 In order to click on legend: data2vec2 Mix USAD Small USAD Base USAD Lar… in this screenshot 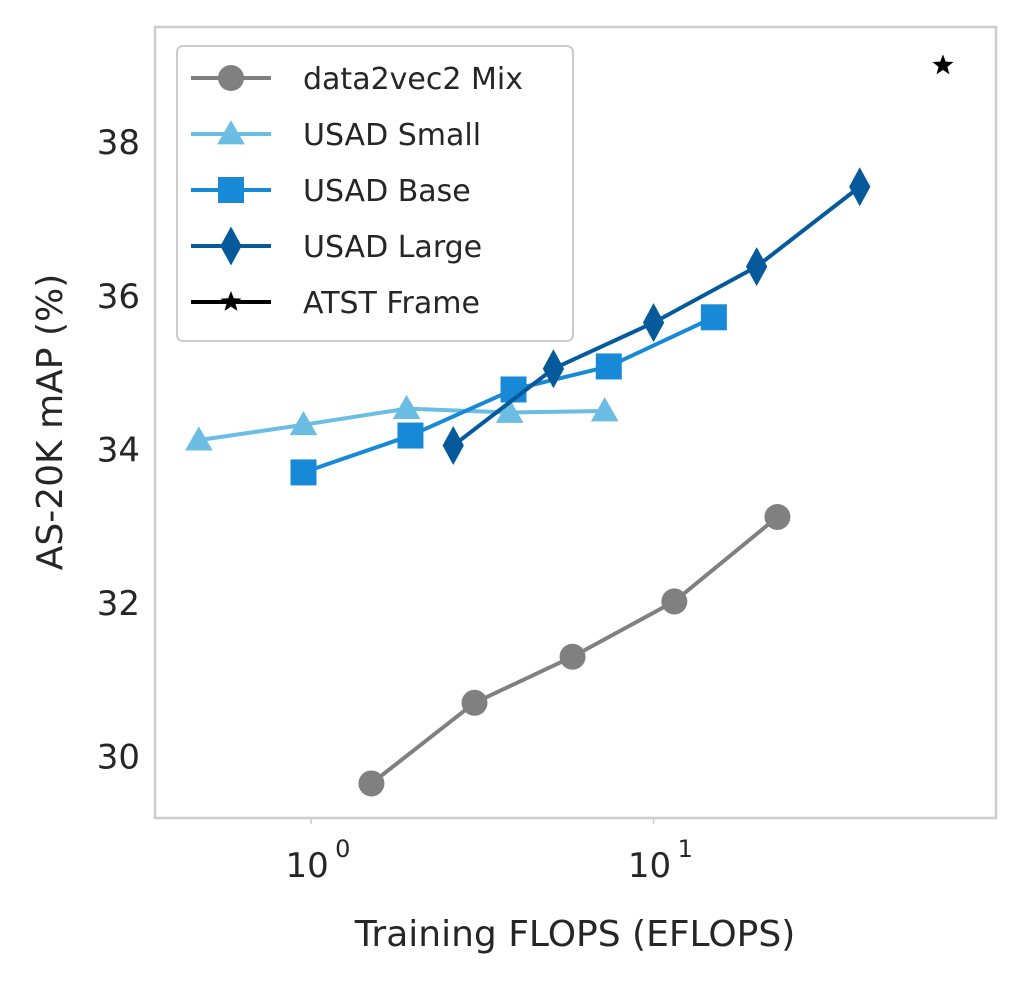, I will do `click(375, 193)`.